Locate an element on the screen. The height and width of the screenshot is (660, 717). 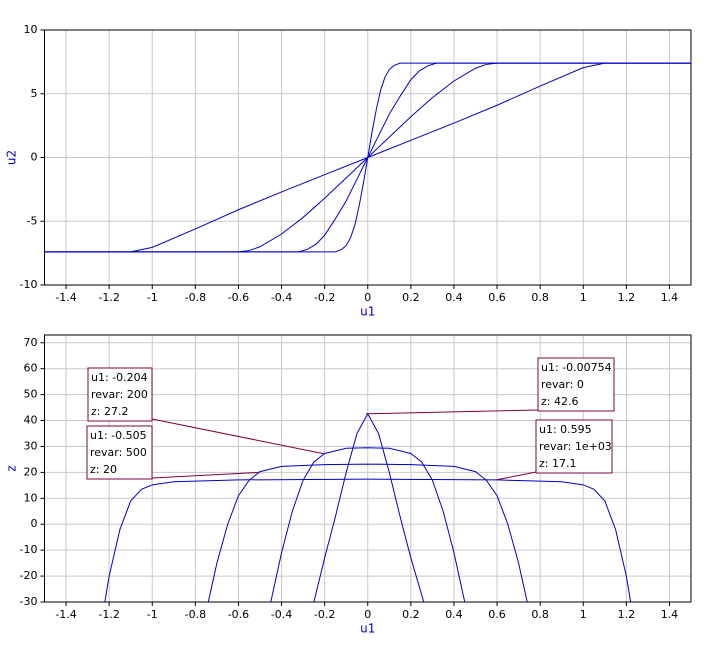
annotation-text: revar: 1e+03 is located at coordinates (575, 446).